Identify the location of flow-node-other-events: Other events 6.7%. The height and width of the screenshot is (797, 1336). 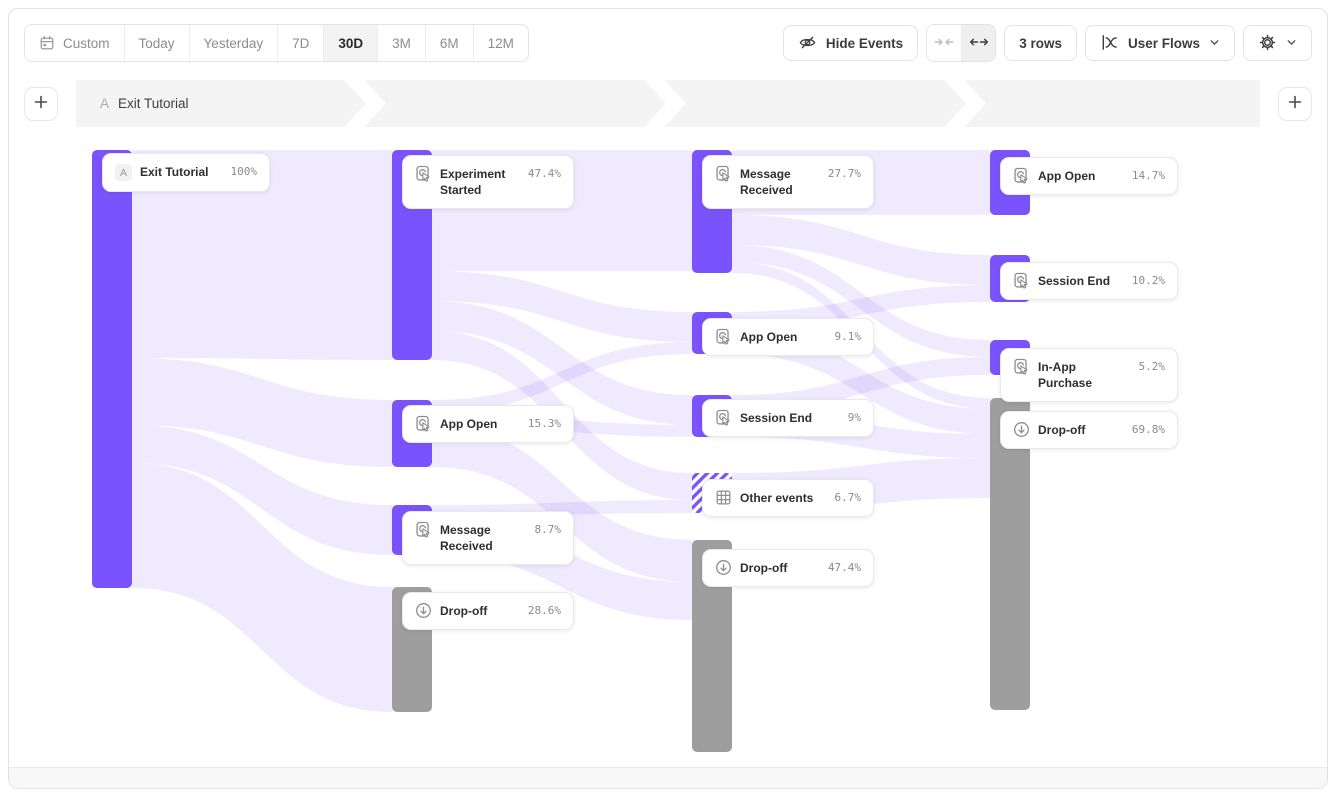
(788, 498).